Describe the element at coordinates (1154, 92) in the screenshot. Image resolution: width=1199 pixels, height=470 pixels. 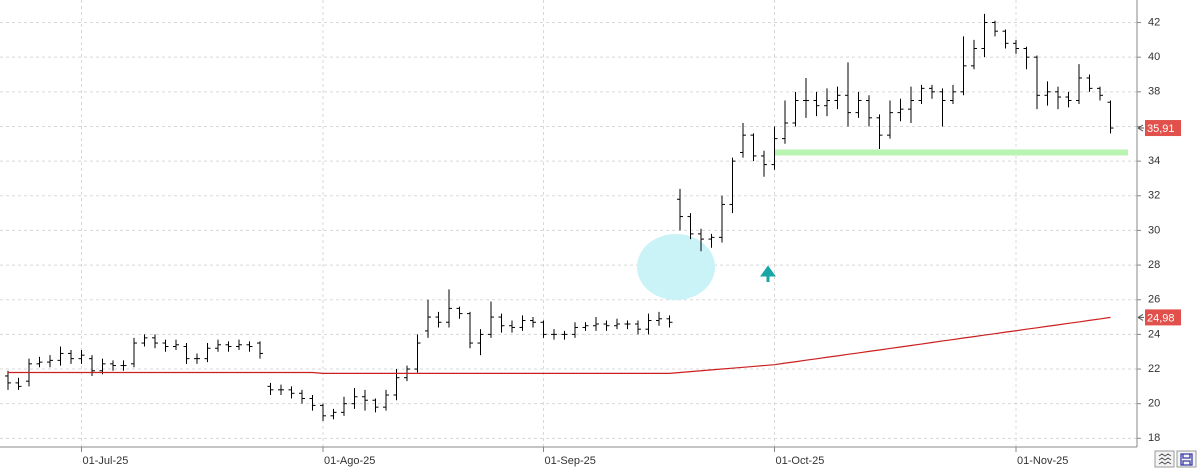
I see `y-tick-label: 38` at that location.